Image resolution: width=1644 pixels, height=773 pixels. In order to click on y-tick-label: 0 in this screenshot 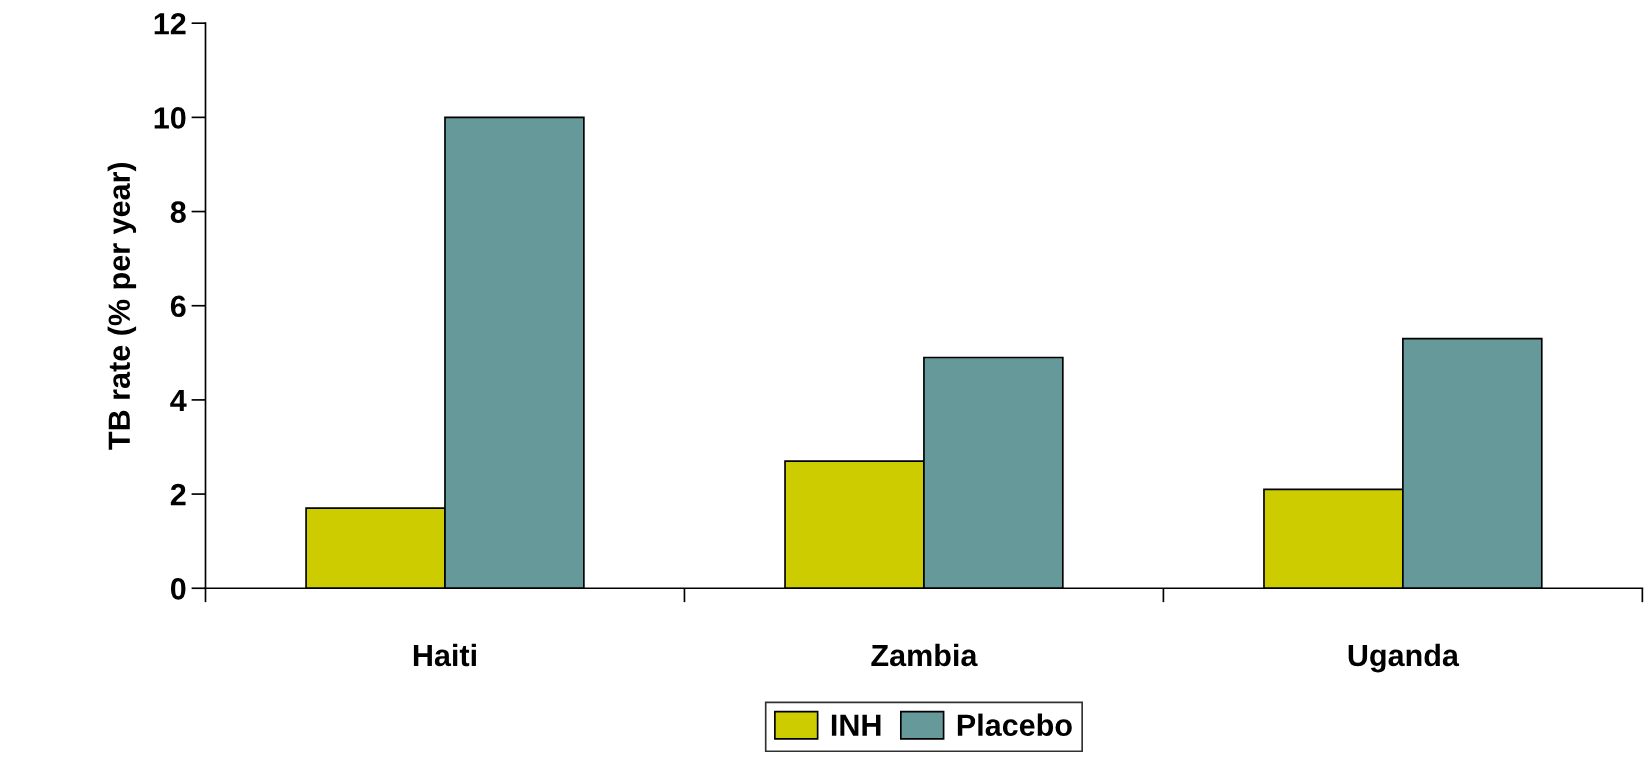, I will do `click(178, 588)`.